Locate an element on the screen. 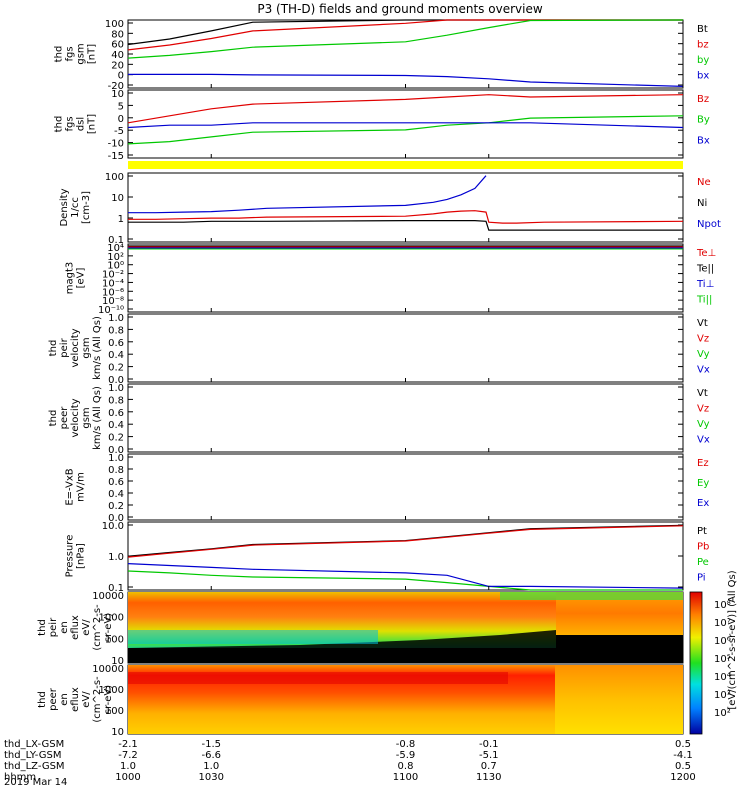 The image size is (750, 800). y-tick-label: 0.0 is located at coordinates (116, 450).